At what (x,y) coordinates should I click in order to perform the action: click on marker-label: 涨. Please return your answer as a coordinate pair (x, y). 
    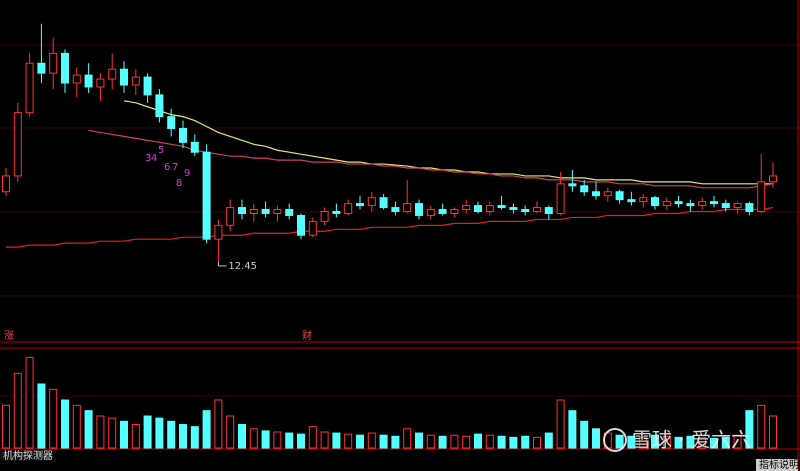
    Looking at the image, I should click on (9, 336).